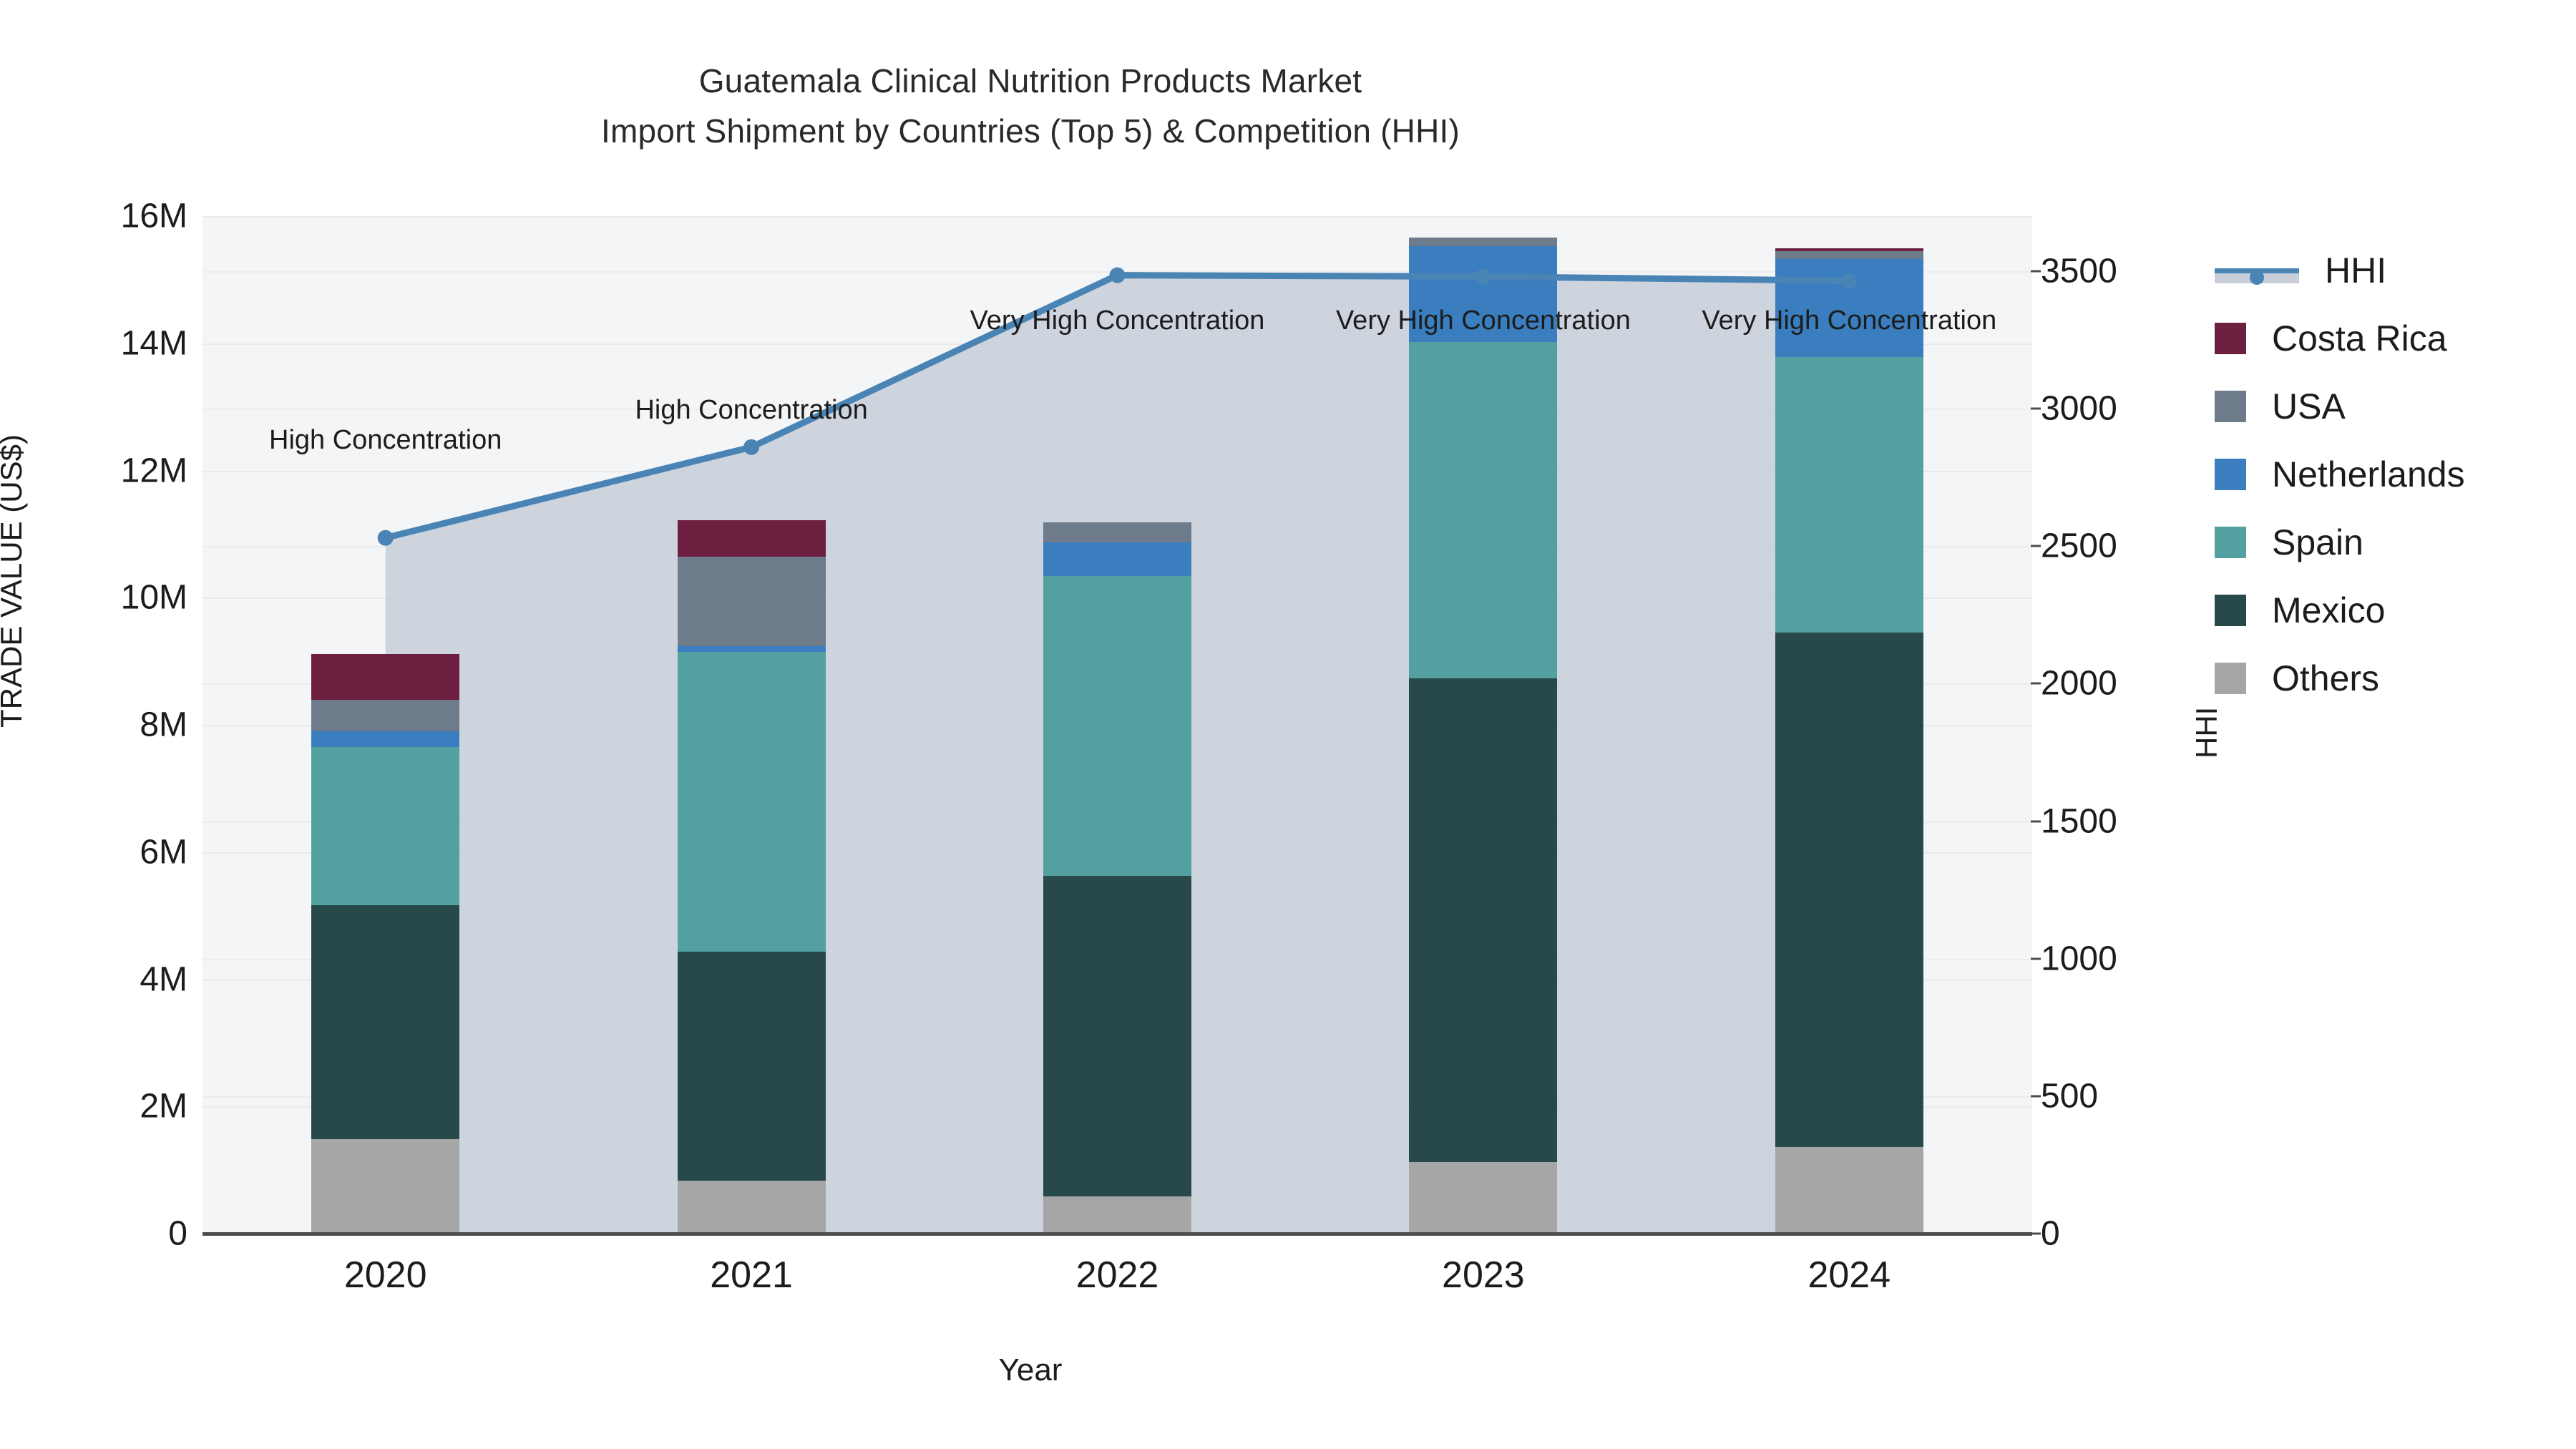  I want to click on x-tick-2020: 2020, so click(385, 1275).